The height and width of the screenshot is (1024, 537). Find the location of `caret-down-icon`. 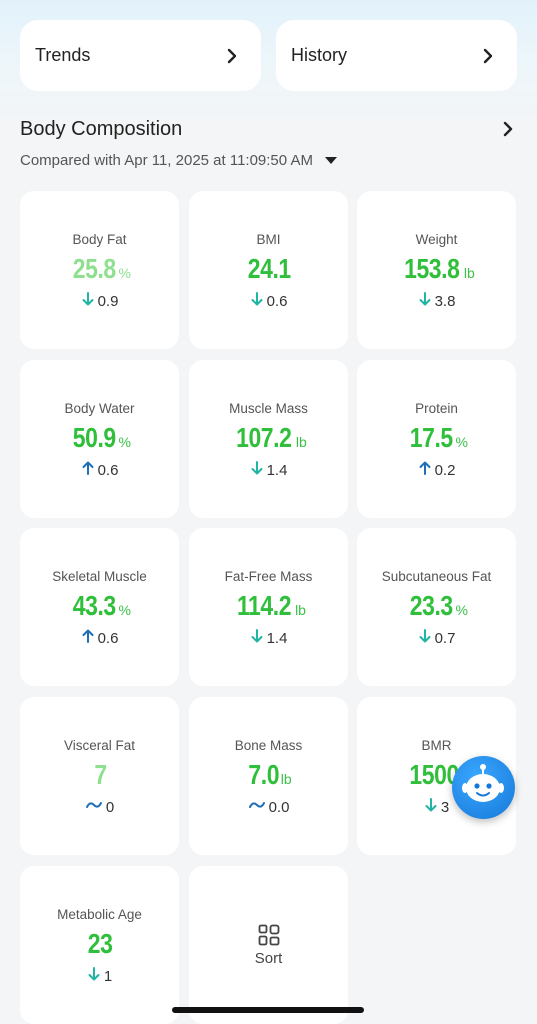

caret-down-icon is located at coordinates (330, 160).